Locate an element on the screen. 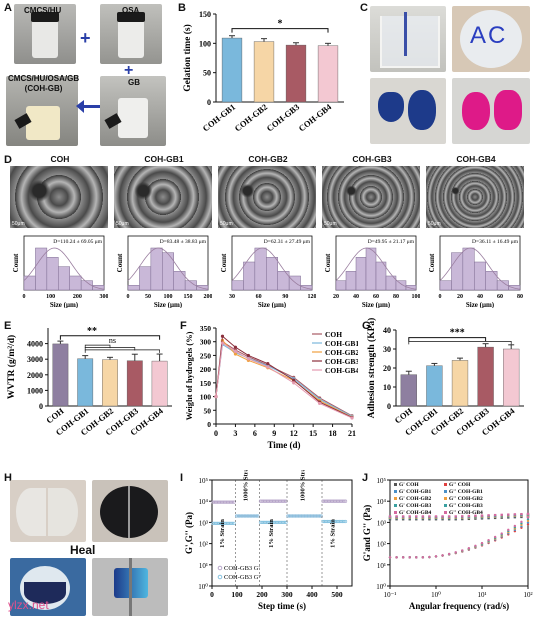 The height and width of the screenshot is (621, 533). sem-image-coh-gb3: 50μm is located at coordinates (371, 197).